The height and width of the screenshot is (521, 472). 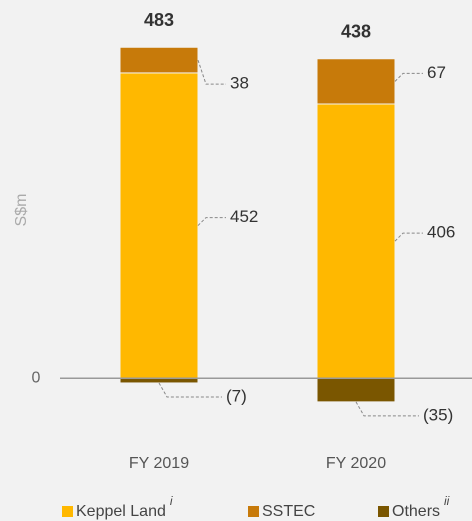 What do you see at coordinates (356, 31) in the screenshot?
I see `total-label: 438` at bounding box center [356, 31].